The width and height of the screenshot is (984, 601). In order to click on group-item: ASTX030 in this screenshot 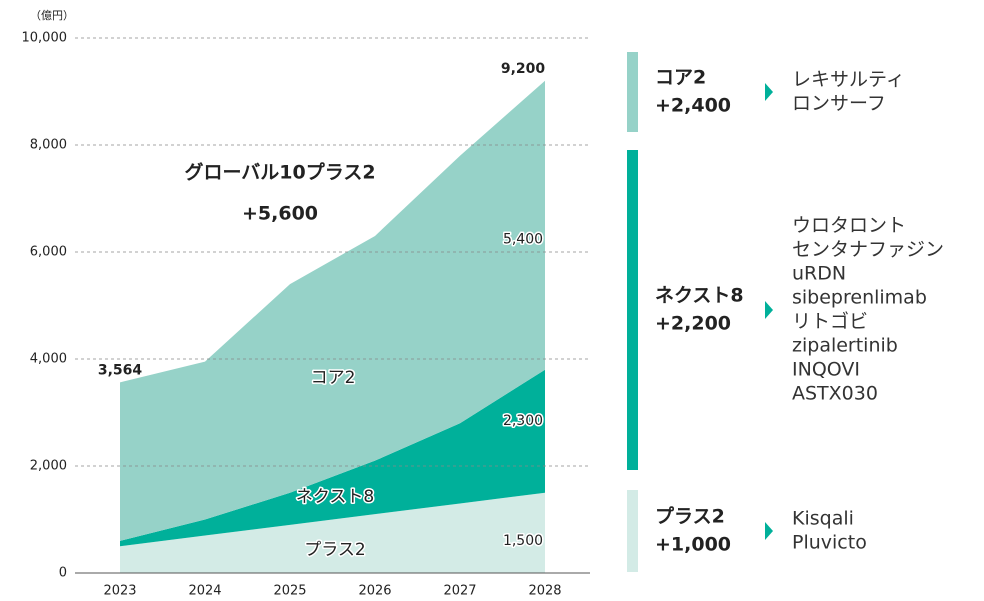, I will do `click(835, 394)`.